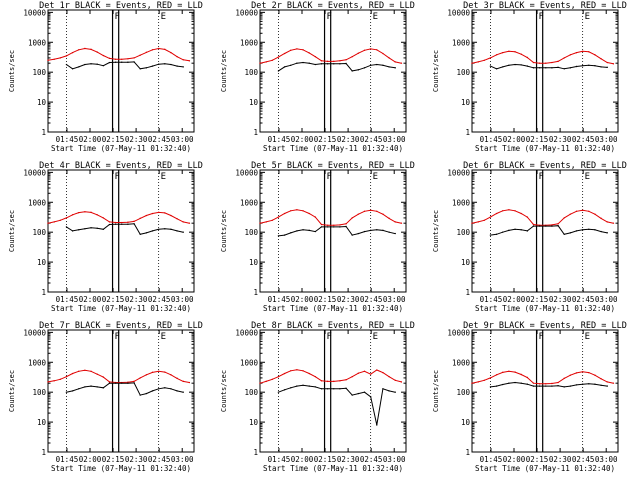  Describe the element at coordinates (545, 6) in the screenshot. I see `panel-title: Det 3r BLACK = Events, RED = LLD` at that location.